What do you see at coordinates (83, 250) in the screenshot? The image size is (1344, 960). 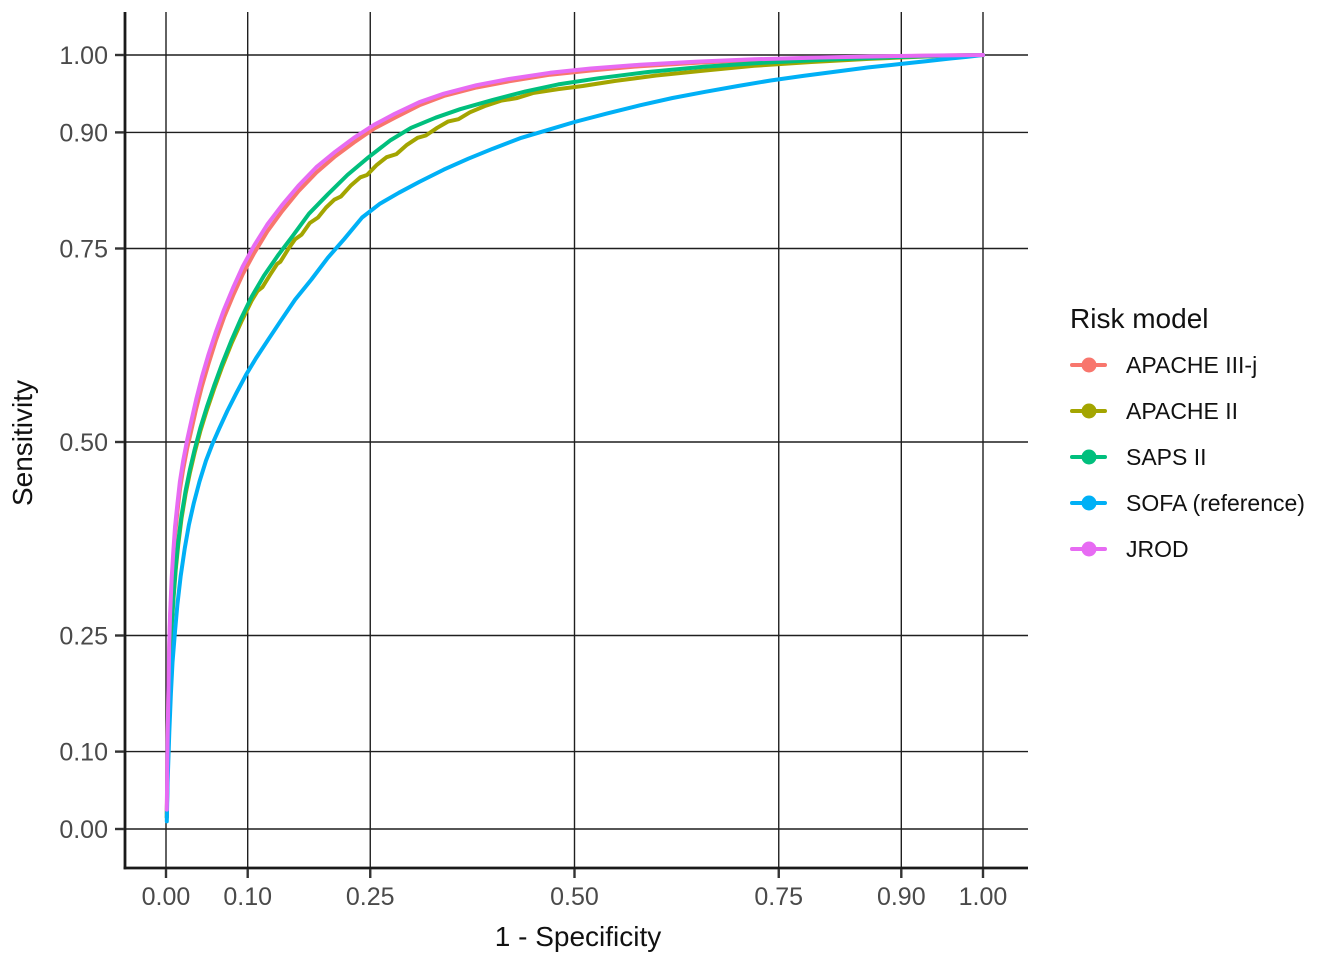 I see `y-tick-label: 0.75` at bounding box center [83, 250].